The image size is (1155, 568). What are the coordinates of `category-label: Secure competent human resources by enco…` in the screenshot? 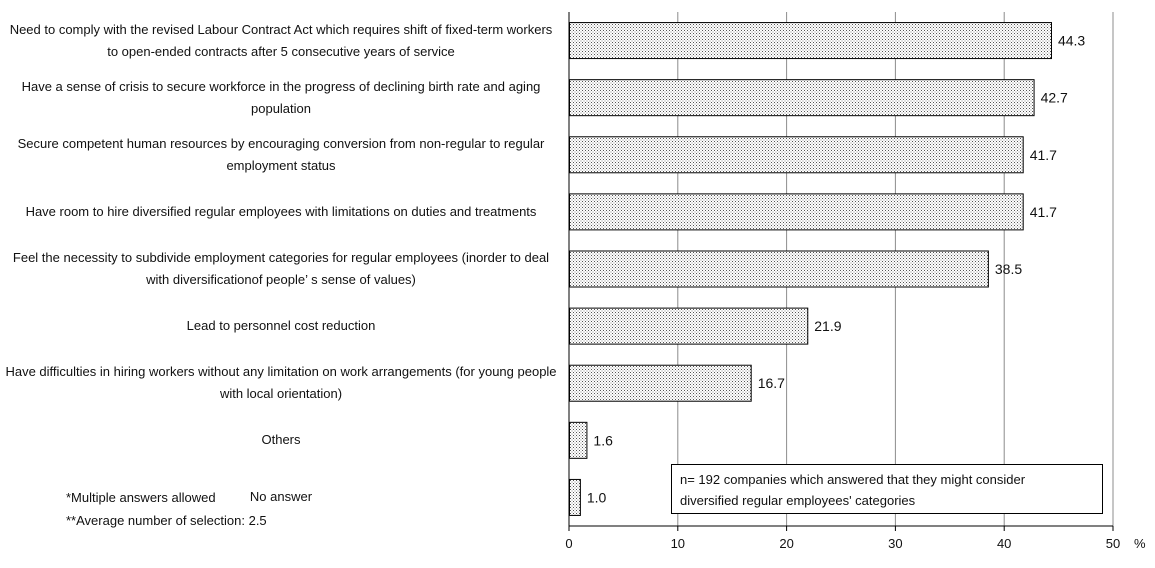 It's located at (281, 154).